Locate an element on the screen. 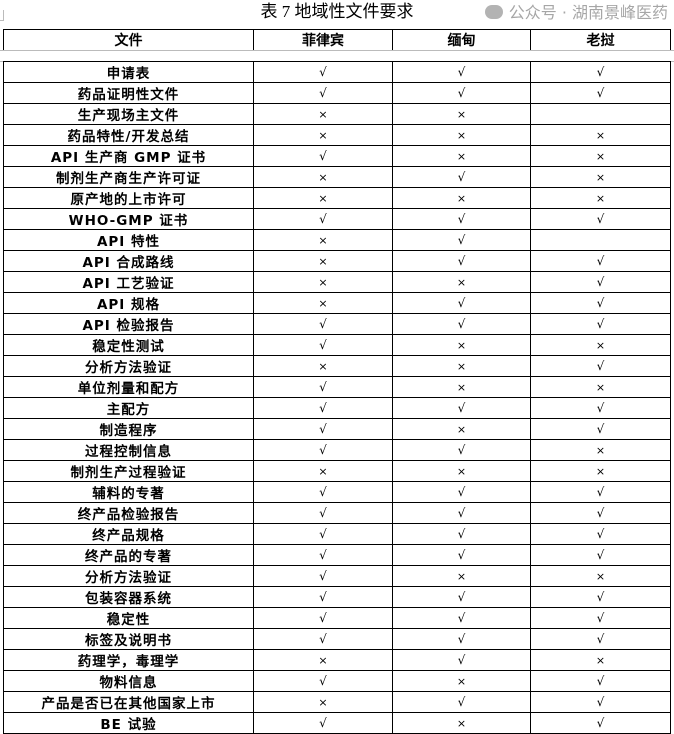  document-name: API 特性 is located at coordinates (128, 240).